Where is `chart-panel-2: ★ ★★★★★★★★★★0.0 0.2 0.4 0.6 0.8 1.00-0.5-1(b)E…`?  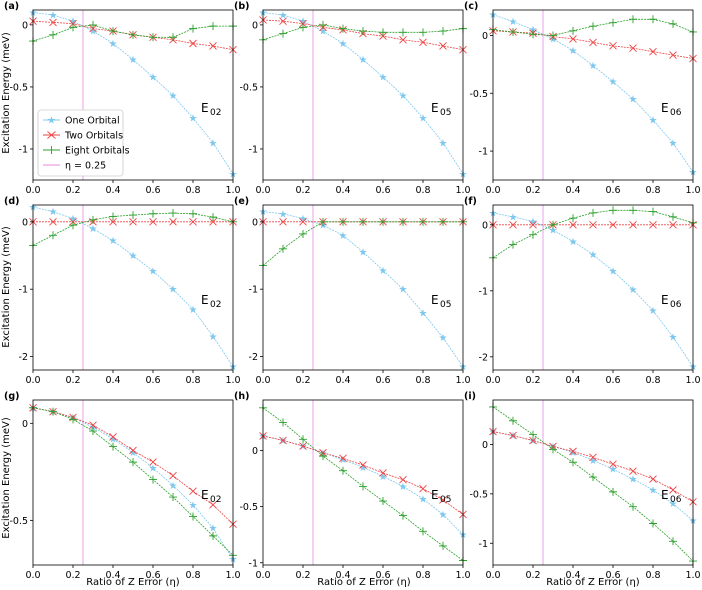 chart-panel-2: ★ ★★★★★★★★★★0.0 0.2 0.4 0.6 0.8 1.00-0.5-1(b)E… is located at coordinates (352, 98).